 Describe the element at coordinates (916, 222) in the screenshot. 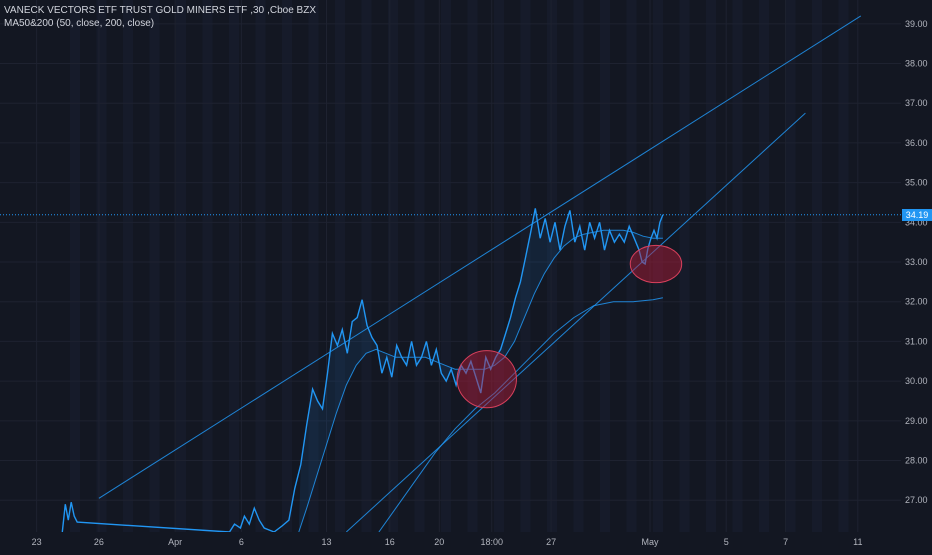

I see `price-tick-label: 34.00` at that location.